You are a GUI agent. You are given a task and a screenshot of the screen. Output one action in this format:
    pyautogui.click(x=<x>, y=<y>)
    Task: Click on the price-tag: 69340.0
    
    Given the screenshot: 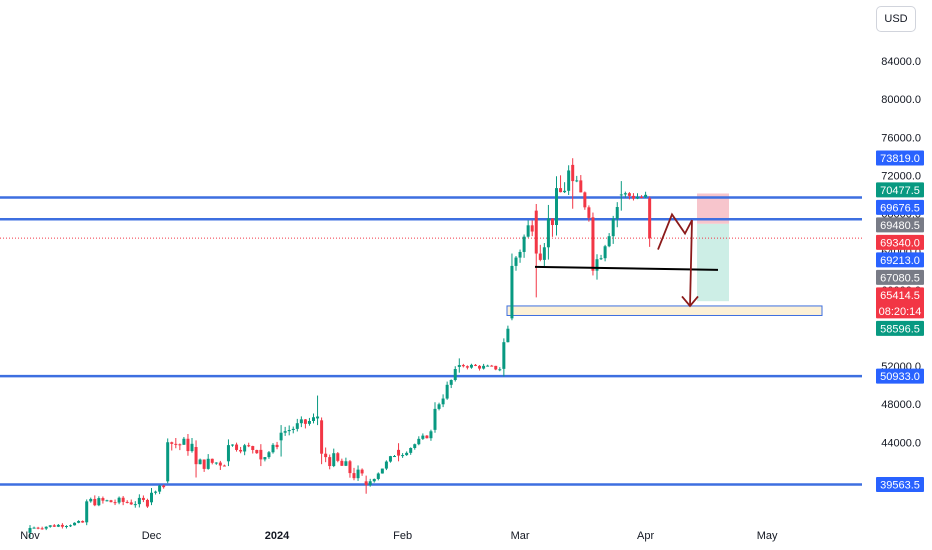 What is the action you would take?
    pyautogui.click(x=900, y=242)
    